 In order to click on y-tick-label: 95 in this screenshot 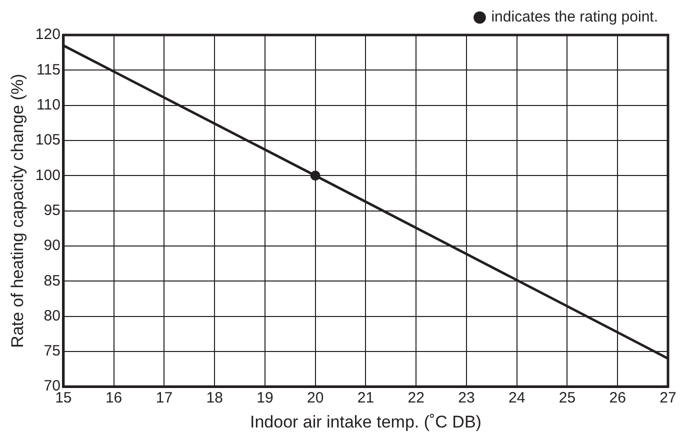, I will do `click(52, 210)`.